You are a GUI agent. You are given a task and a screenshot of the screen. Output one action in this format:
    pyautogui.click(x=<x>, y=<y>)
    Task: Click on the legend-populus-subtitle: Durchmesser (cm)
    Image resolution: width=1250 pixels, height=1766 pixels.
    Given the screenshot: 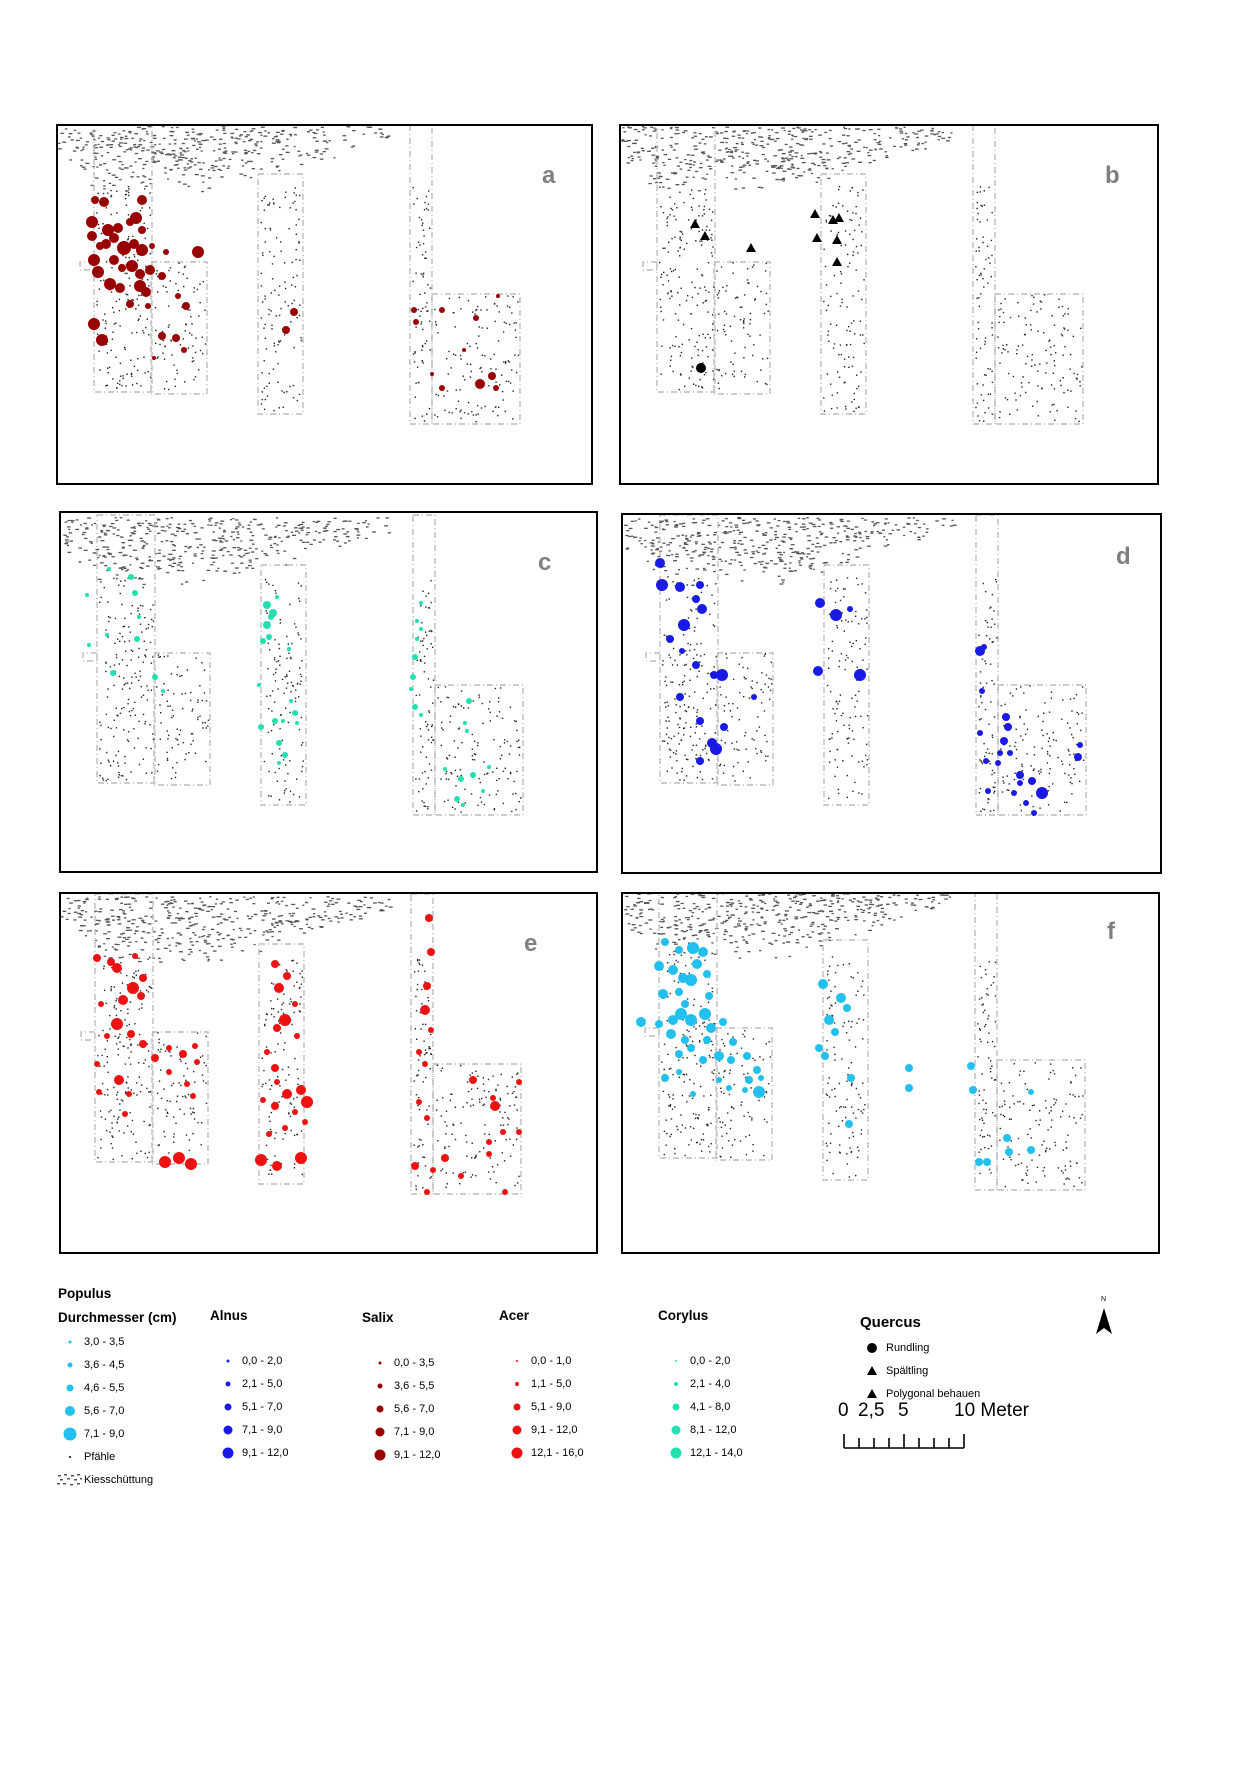 What is the action you would take?
    pyautogui.click(x=117, y=1317)
    